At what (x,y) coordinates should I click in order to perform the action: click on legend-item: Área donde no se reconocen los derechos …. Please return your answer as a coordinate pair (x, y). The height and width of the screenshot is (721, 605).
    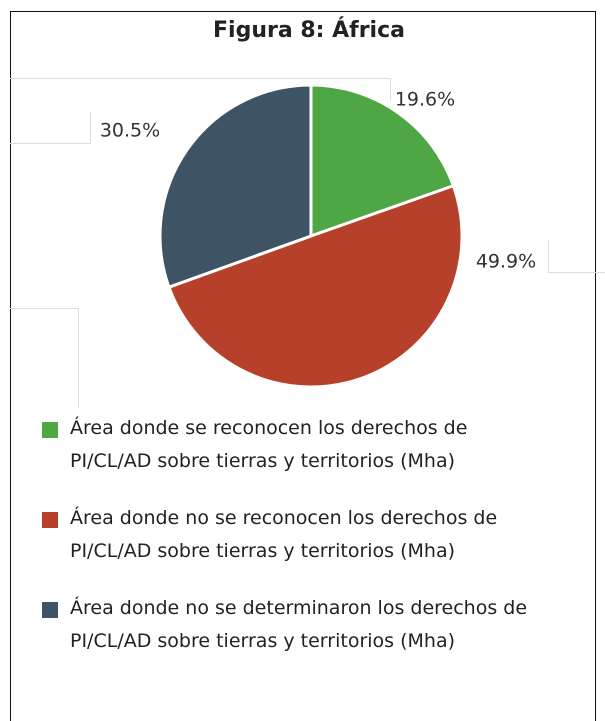
    Looking at the image, I should click on (290, 535).